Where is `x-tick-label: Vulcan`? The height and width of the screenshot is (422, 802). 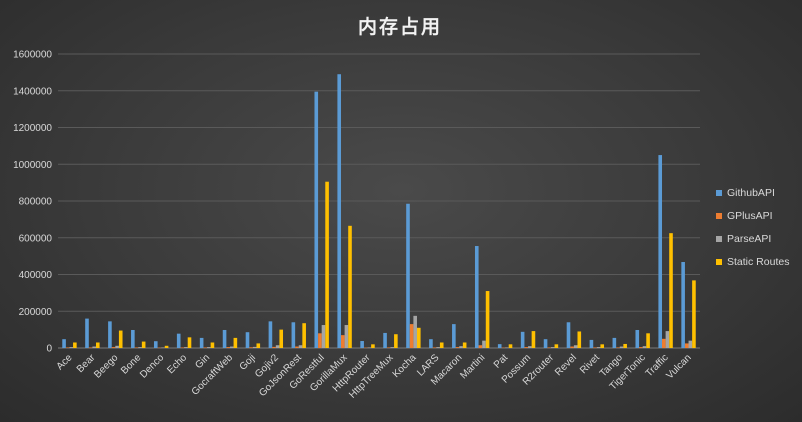
x-tick-label: Vulcan is located at coordinates (679, 366).